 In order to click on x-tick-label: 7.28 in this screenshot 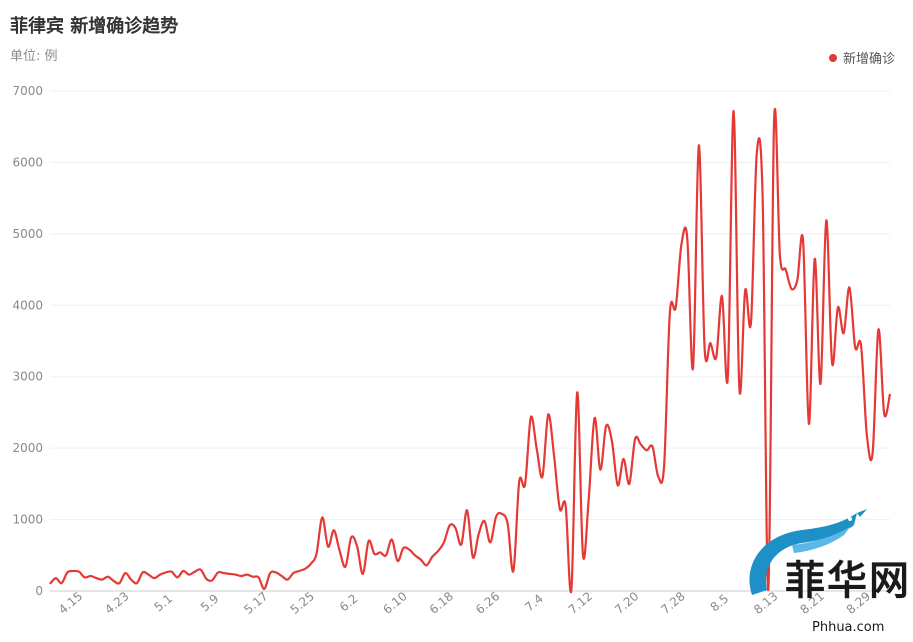, I will do `click(672, 603)`.